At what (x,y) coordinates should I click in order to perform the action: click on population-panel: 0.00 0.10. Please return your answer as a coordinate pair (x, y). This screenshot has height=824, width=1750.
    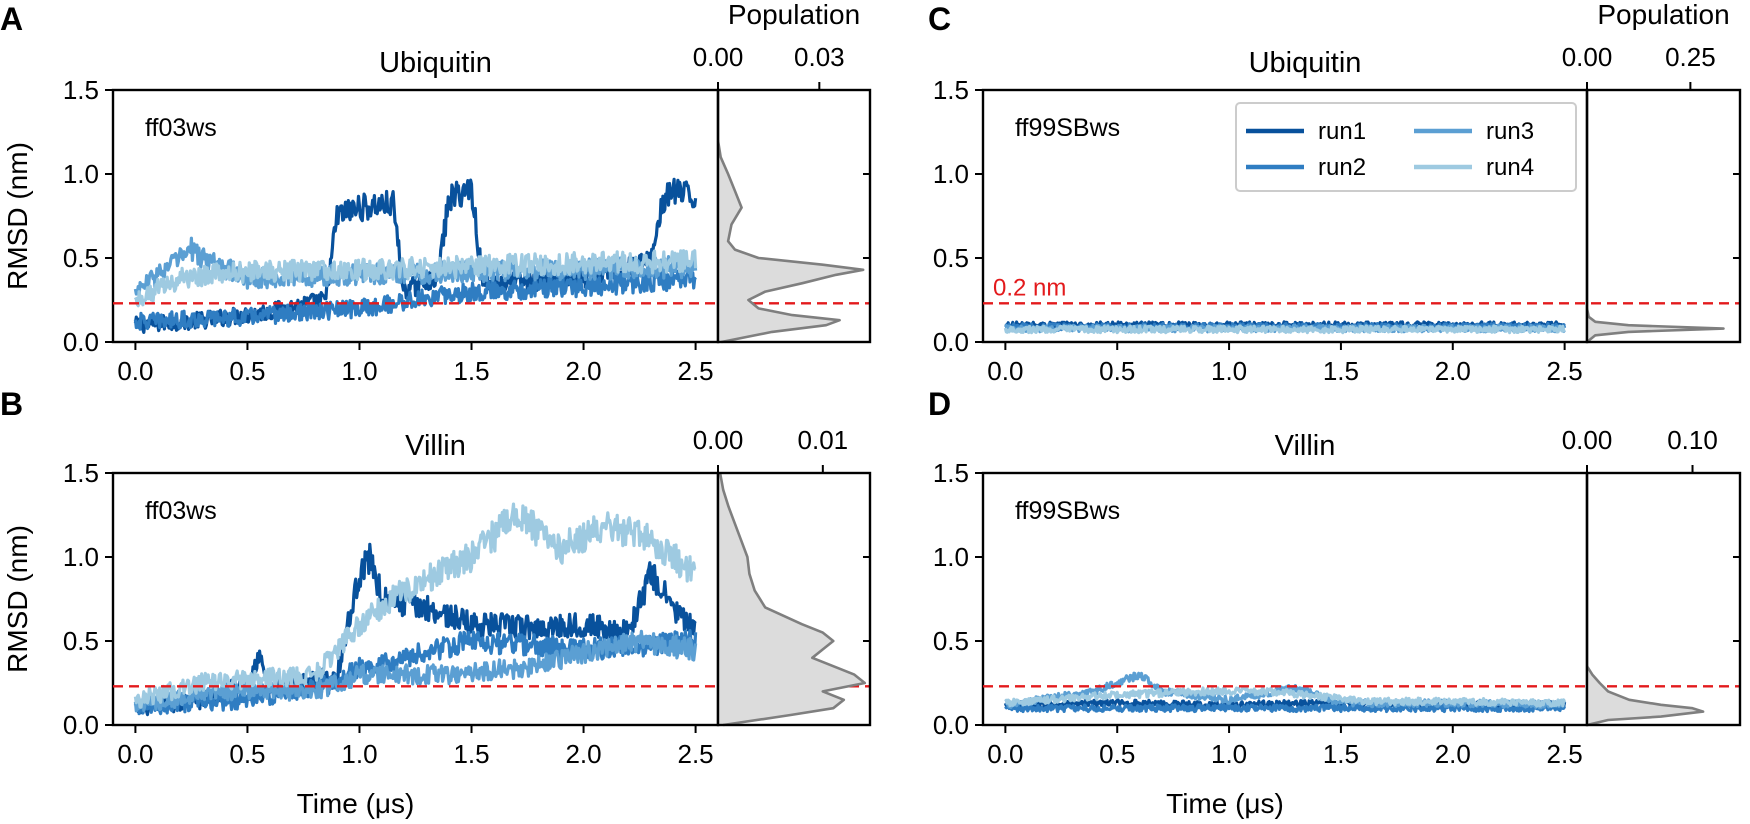
    Looking at the image, I should click on (1652, 576).